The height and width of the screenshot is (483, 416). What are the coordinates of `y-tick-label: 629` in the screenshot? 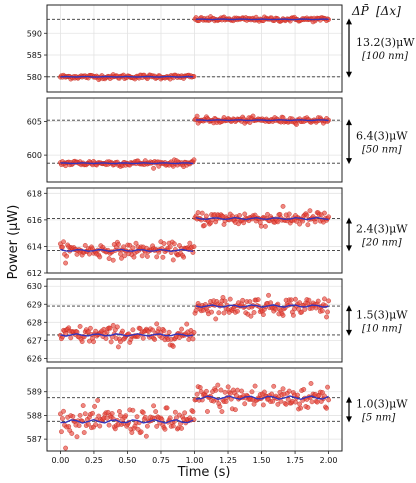 It's located at (34, 304).